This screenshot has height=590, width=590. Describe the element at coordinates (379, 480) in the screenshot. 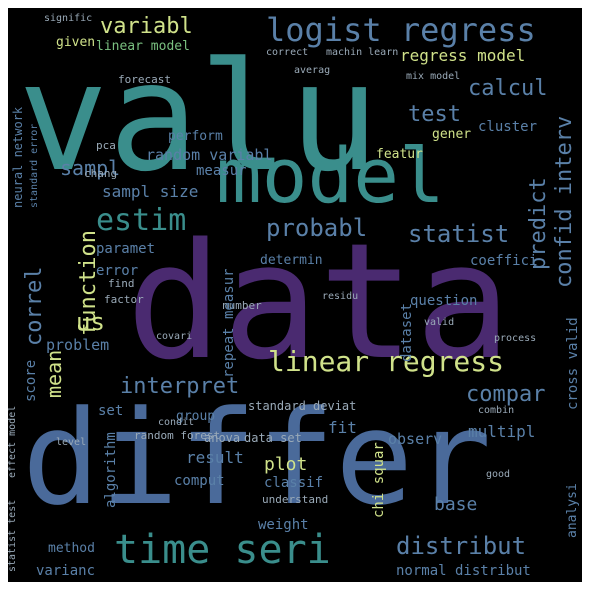

I see `word: chi squar` at that location.